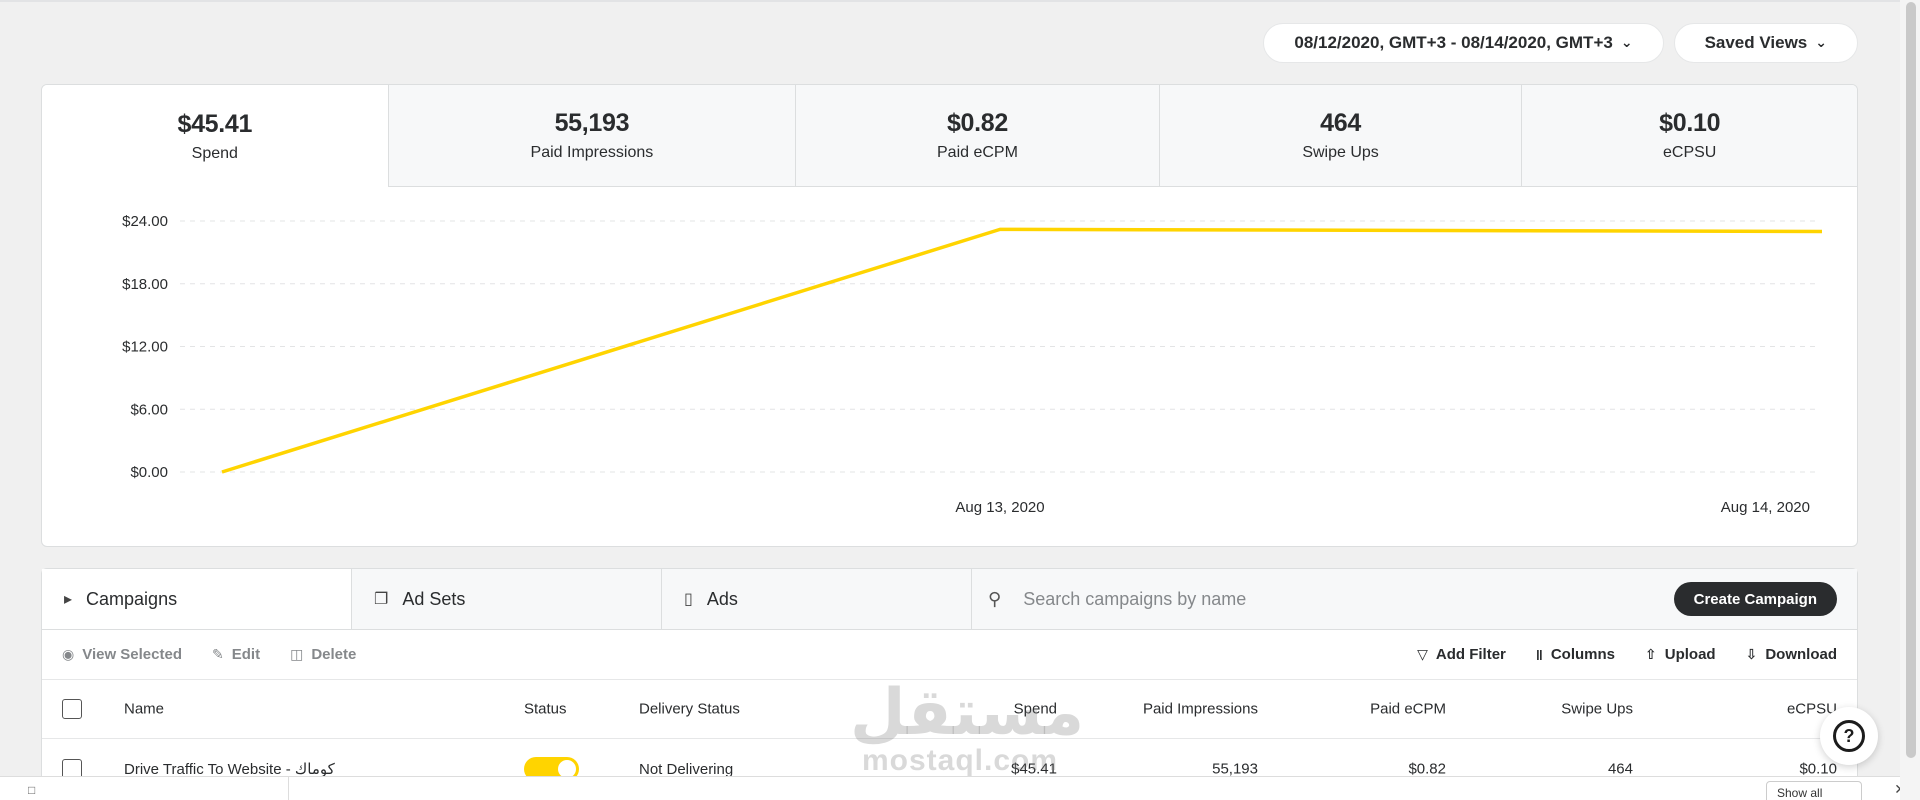  I want to click on filter-icon: ▽, so click(1422, 654).